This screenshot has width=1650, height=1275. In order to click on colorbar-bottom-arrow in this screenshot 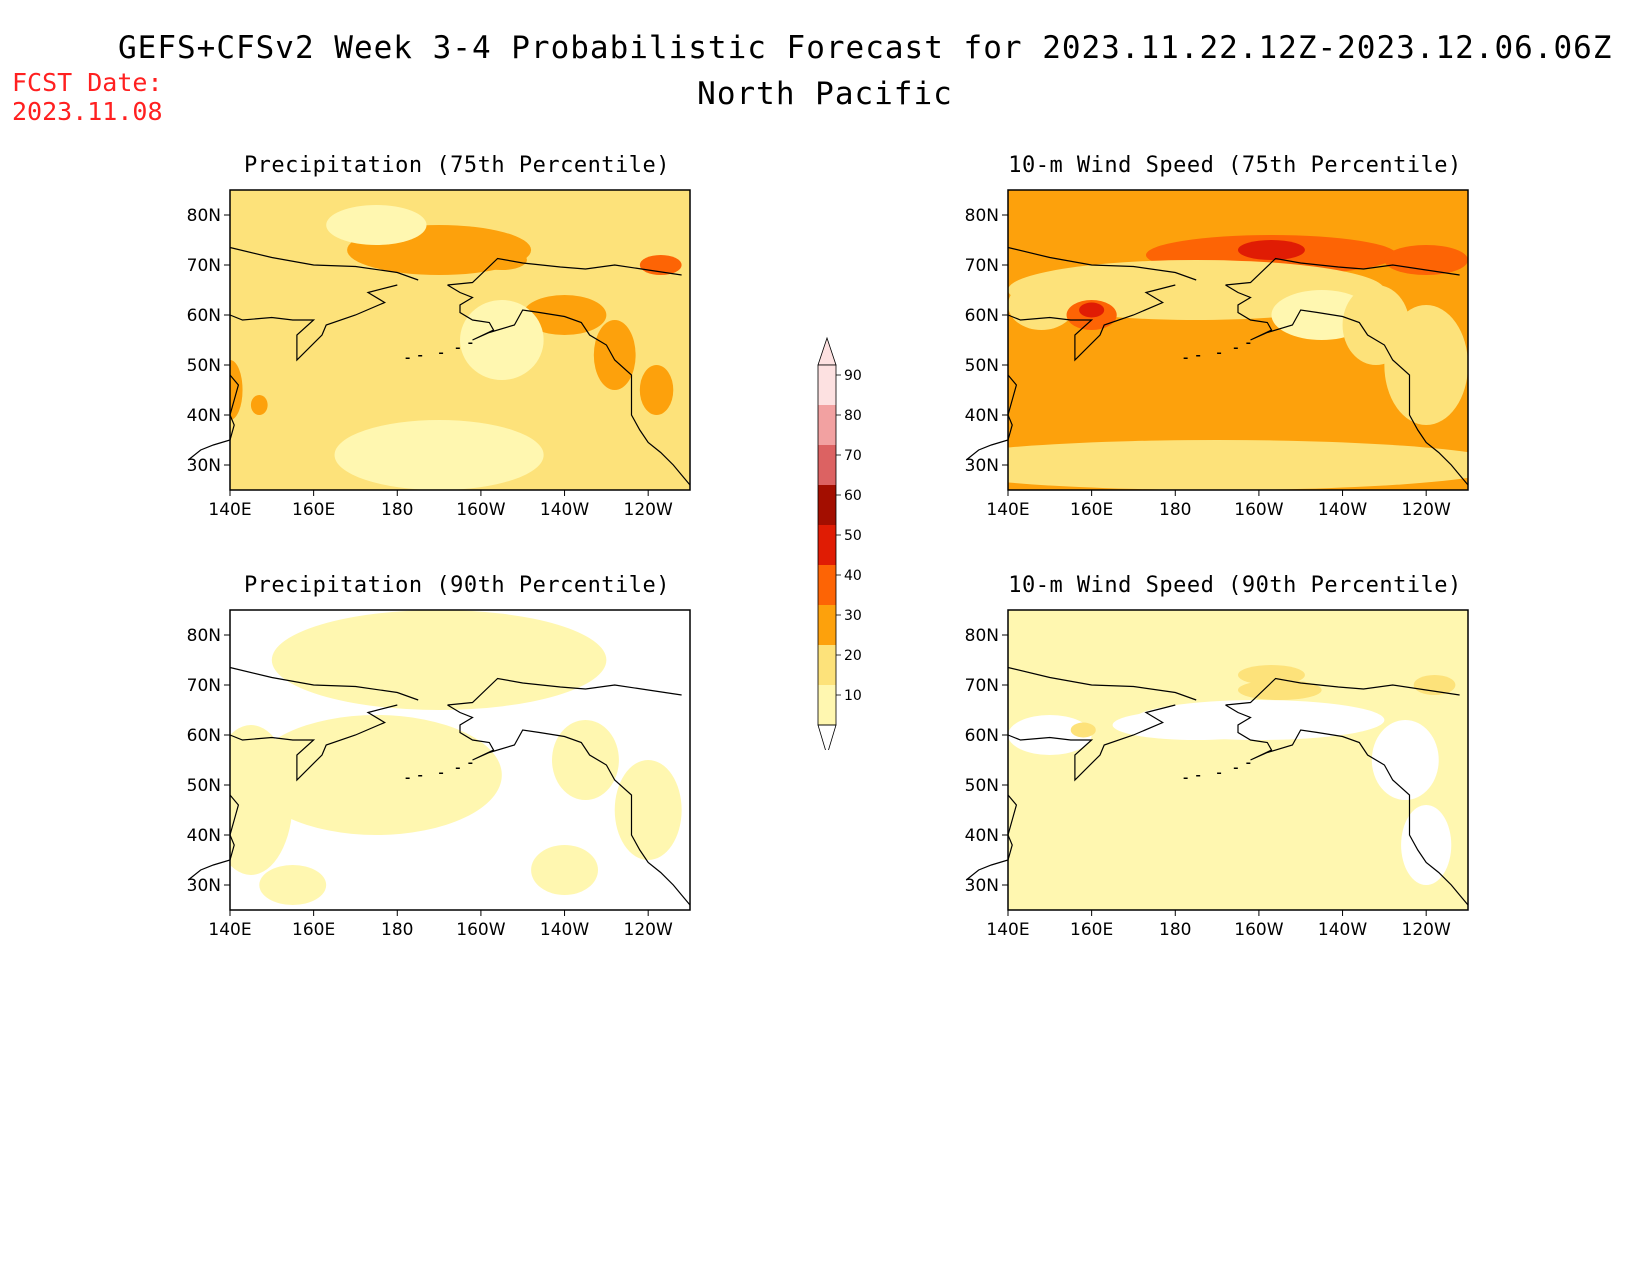, I will do `click(827, 737)`.